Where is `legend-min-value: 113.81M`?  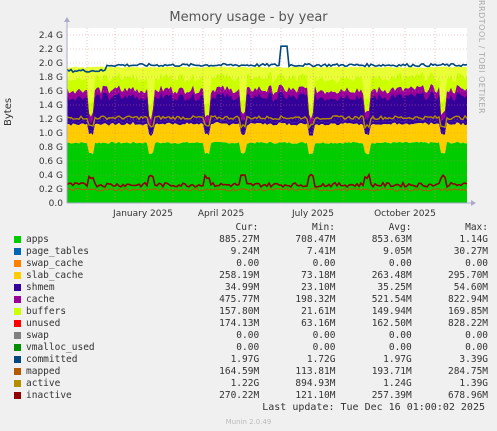
legend-min-value: 113.81M is located at coordinates (315, 371).